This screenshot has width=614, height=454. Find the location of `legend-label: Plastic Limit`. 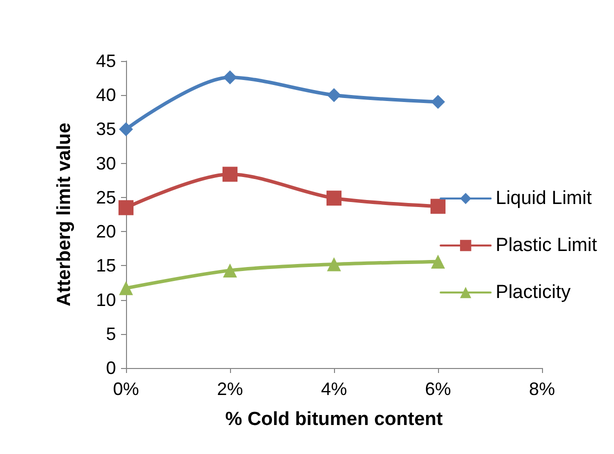

legend-label: Plastic Limit is located at coordinates (547, 245).